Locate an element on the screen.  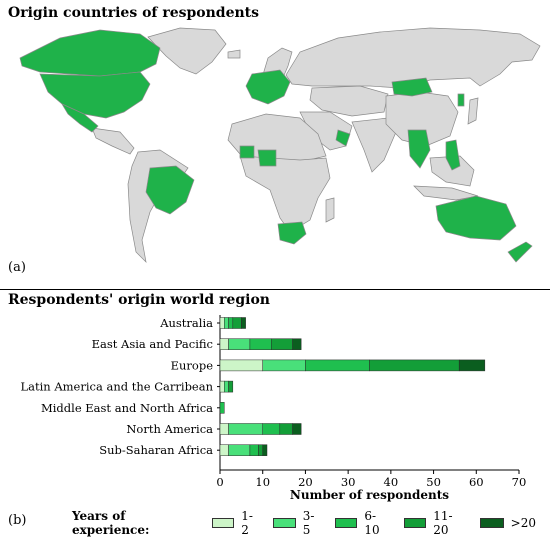
country-mexico is located at coordinates (80, 118).